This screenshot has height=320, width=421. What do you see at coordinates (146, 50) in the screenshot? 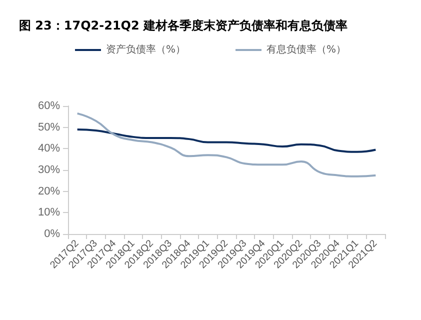
I see `legend-label: 资产负债率（%）` at bounding box center [146, 50].